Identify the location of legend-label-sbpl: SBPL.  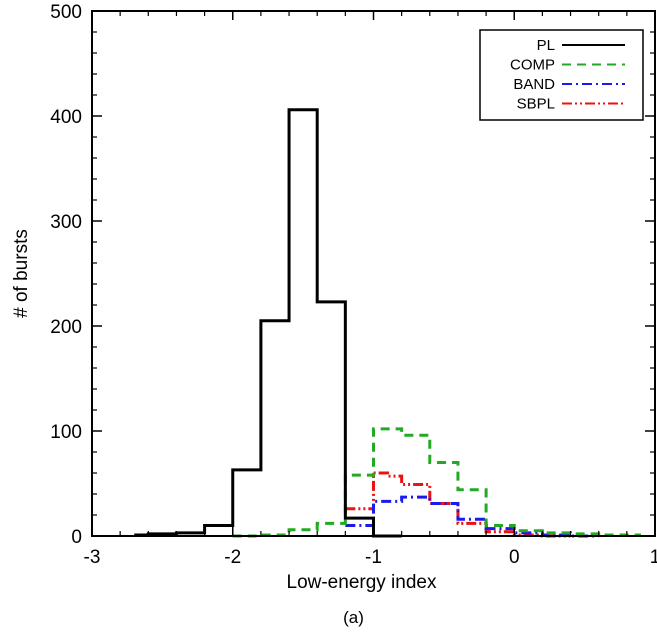
(536, 104).